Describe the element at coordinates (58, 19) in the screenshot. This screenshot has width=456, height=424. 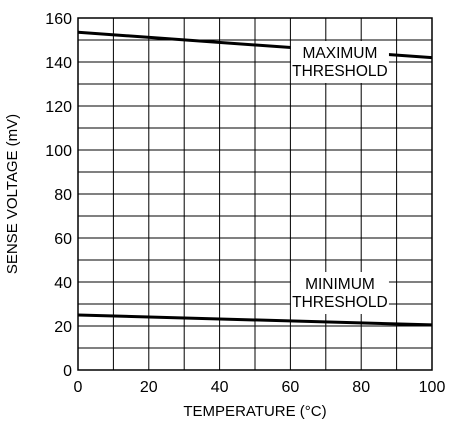
I see `y-tick-label: 160` at that location.